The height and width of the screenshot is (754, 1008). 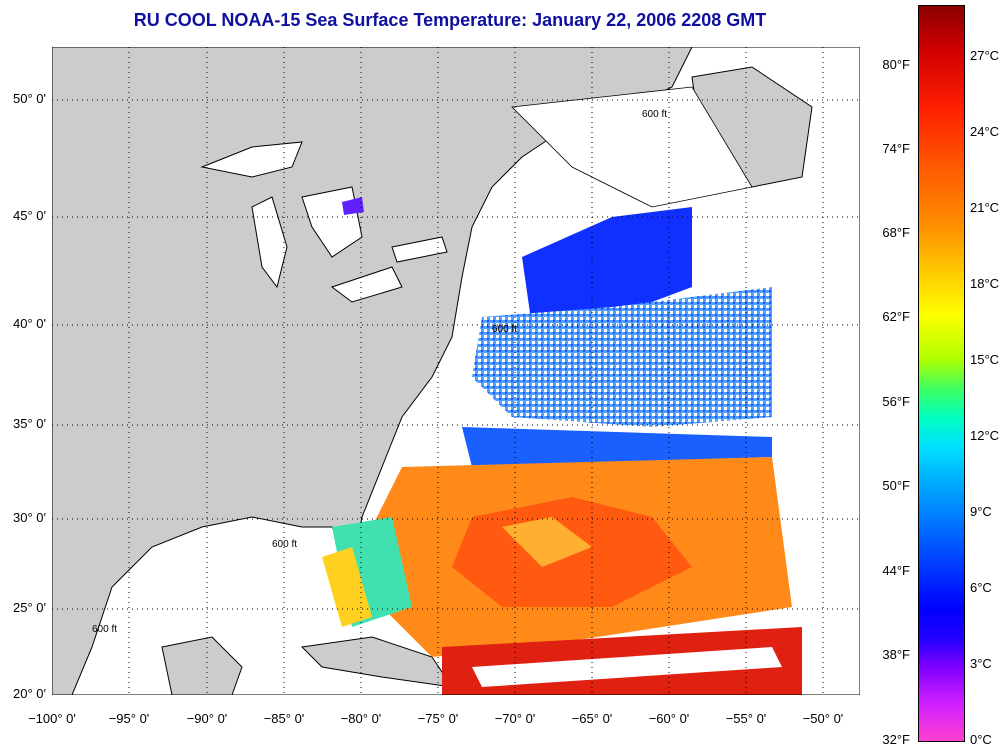 I want to click on celsius-label: 21°C, so click(x=985, y=207).